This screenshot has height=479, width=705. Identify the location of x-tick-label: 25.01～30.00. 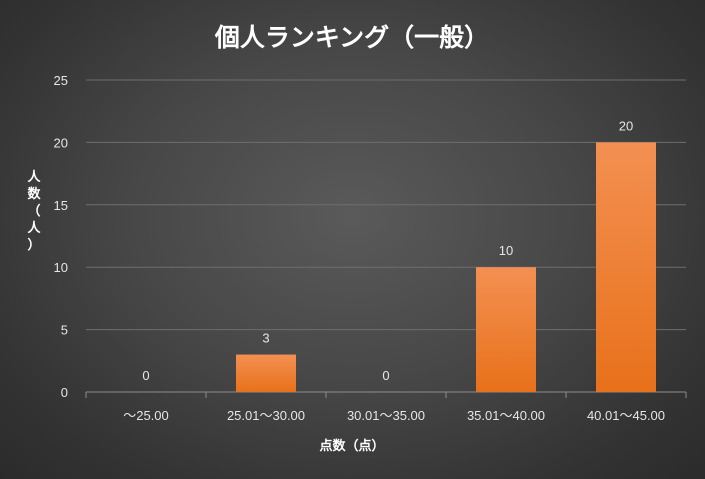
(266, 415).